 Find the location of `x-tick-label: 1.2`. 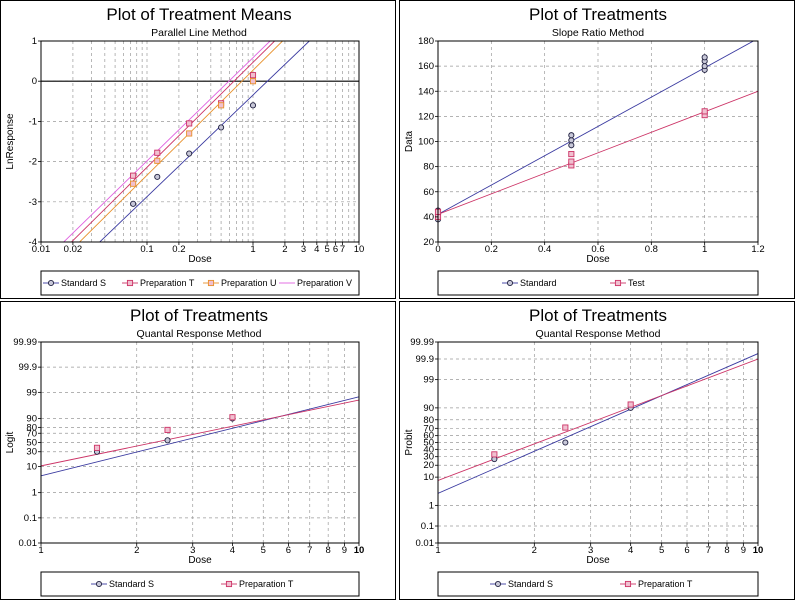

x-tick-label: 1.2 is located at coordinates (757, 249).